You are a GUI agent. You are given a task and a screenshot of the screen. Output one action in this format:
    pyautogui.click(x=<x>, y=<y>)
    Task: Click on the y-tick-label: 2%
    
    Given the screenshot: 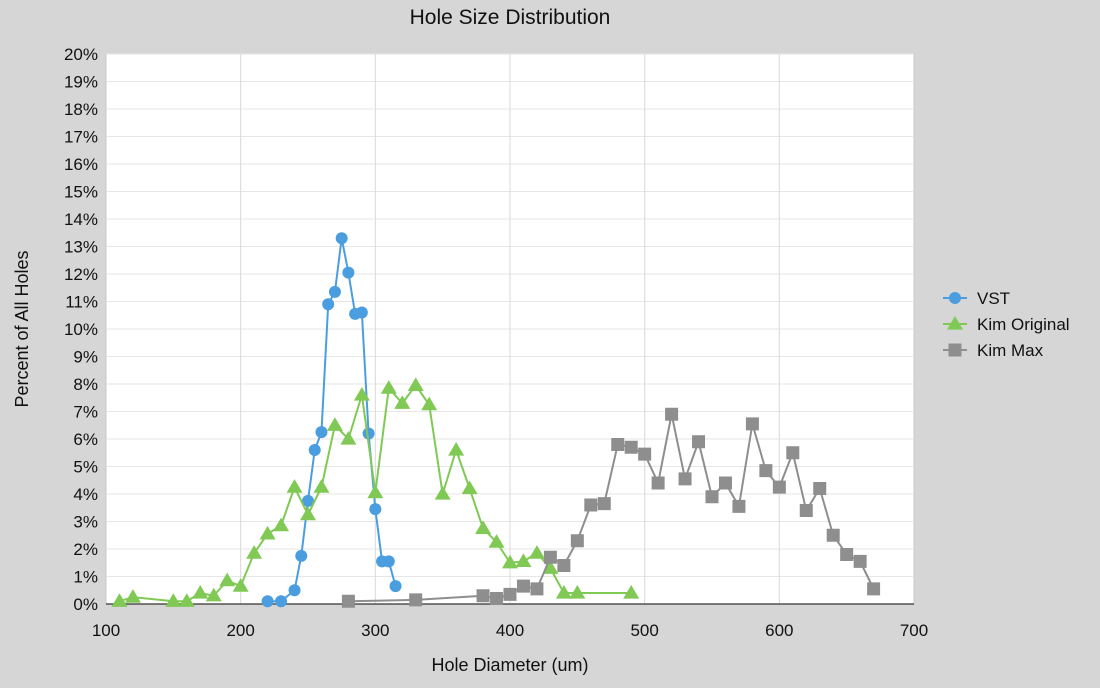 What is the action you would take?
    pyautogui.click(x=85, y=549)
    